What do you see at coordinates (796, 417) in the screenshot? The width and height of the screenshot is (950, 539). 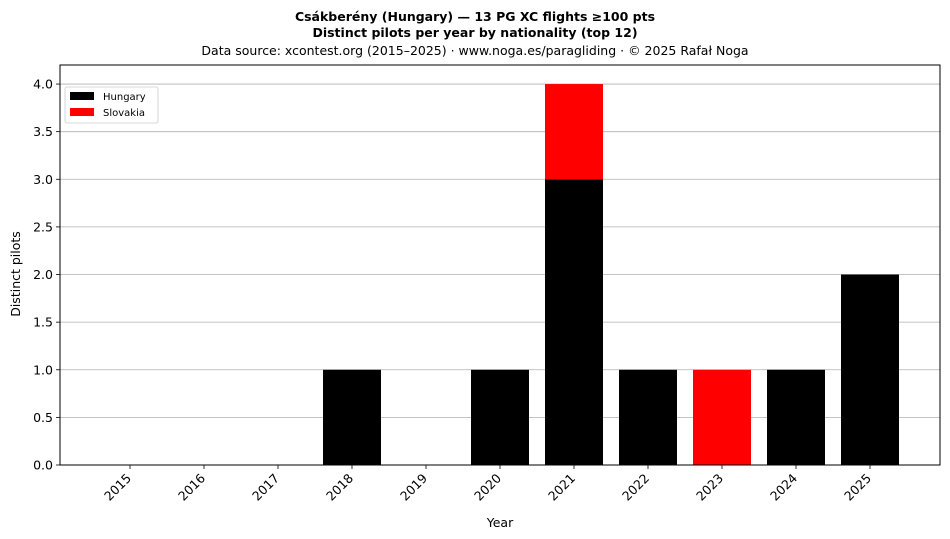 I see `bar-hungary-2024` at bounding box center [796, 417].